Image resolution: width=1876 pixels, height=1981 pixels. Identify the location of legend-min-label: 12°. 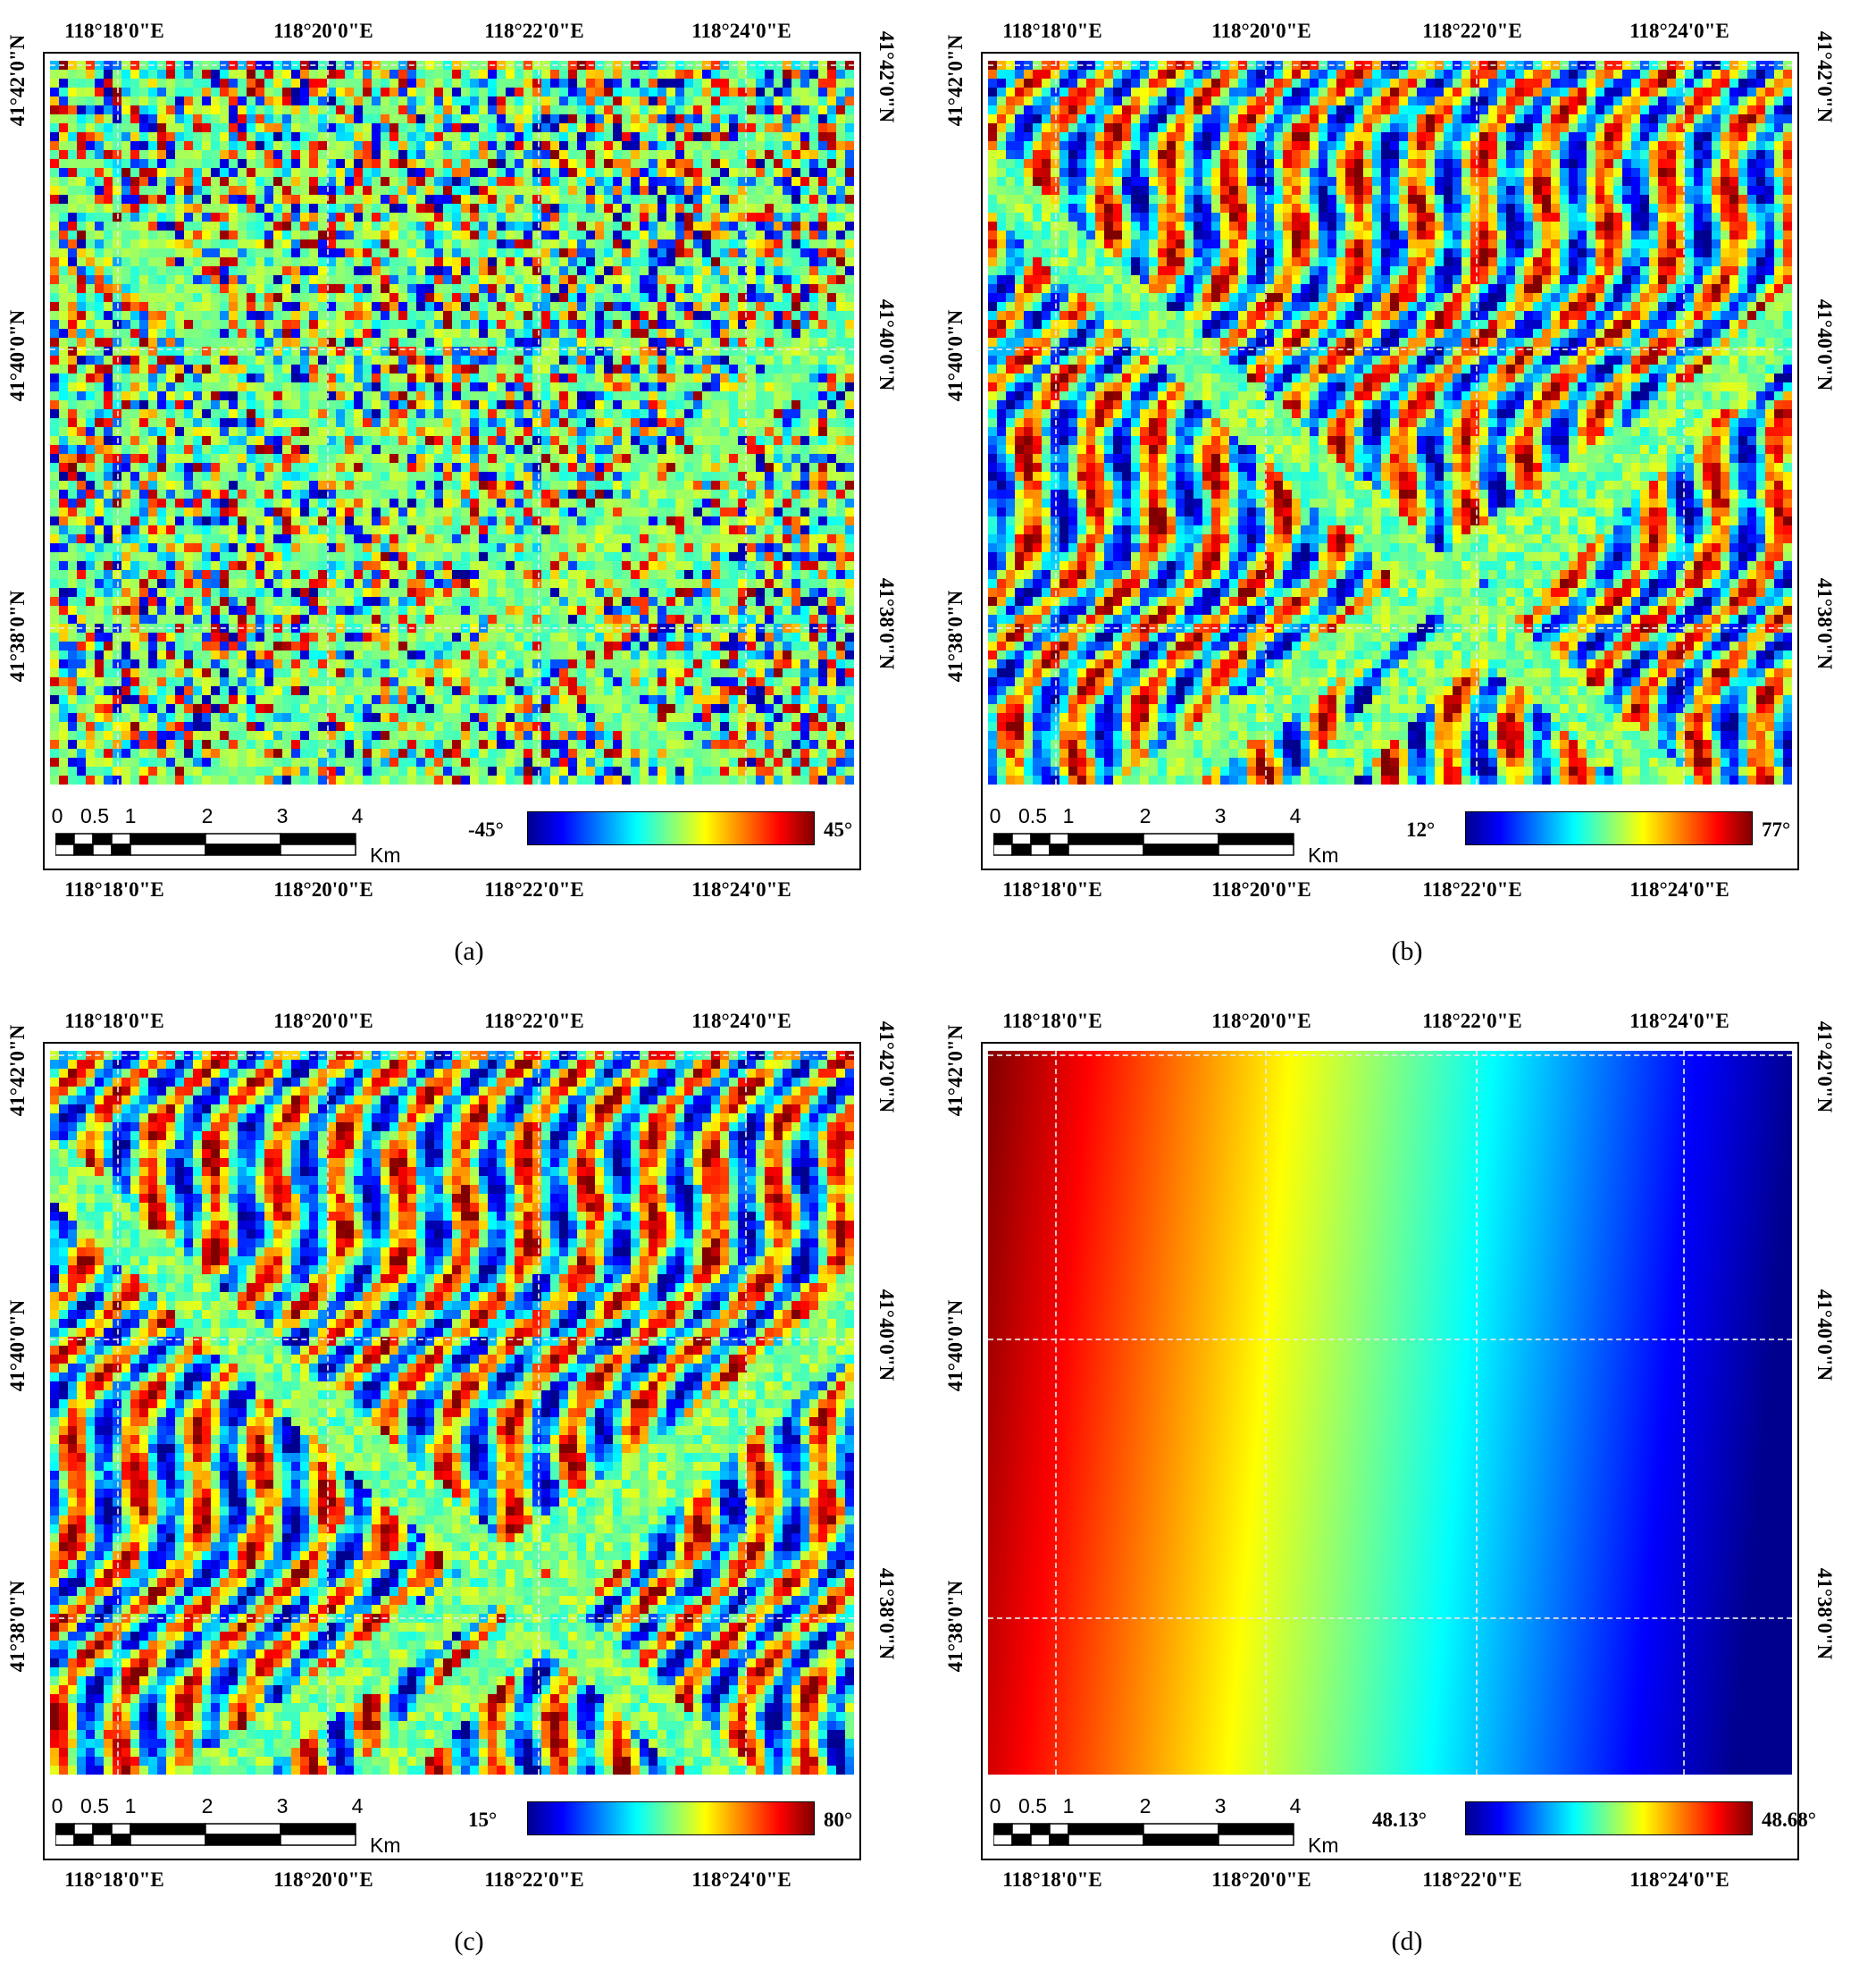
(1420, 830).